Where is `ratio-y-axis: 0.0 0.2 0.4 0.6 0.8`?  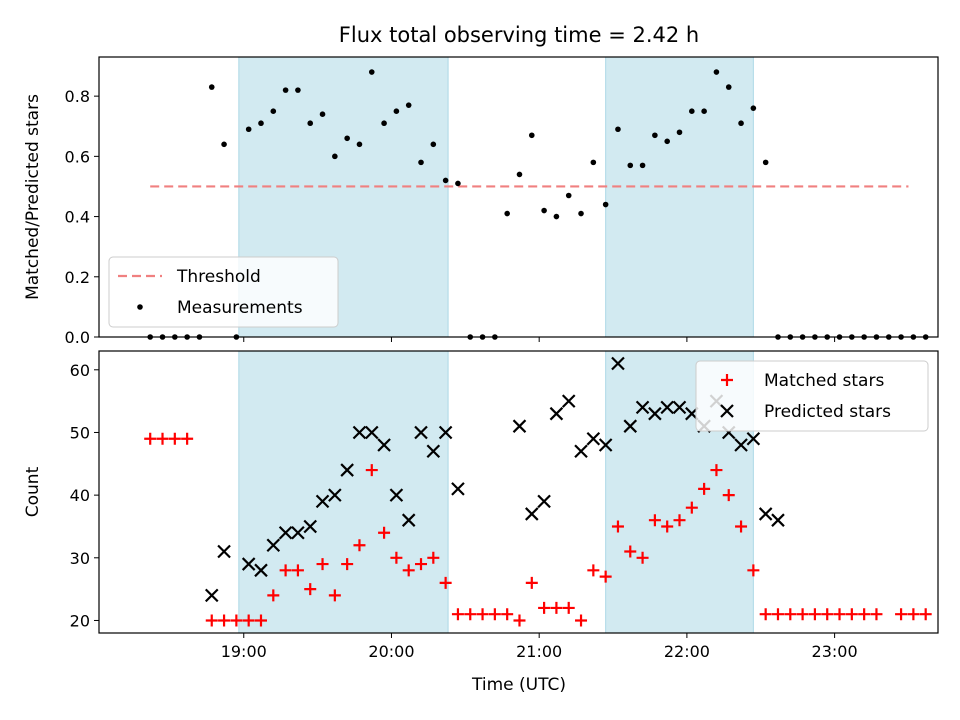
ratio-y-axis: 0.0 0.2 0.4 0.6 0.8 is located at coordinates (82, 217).